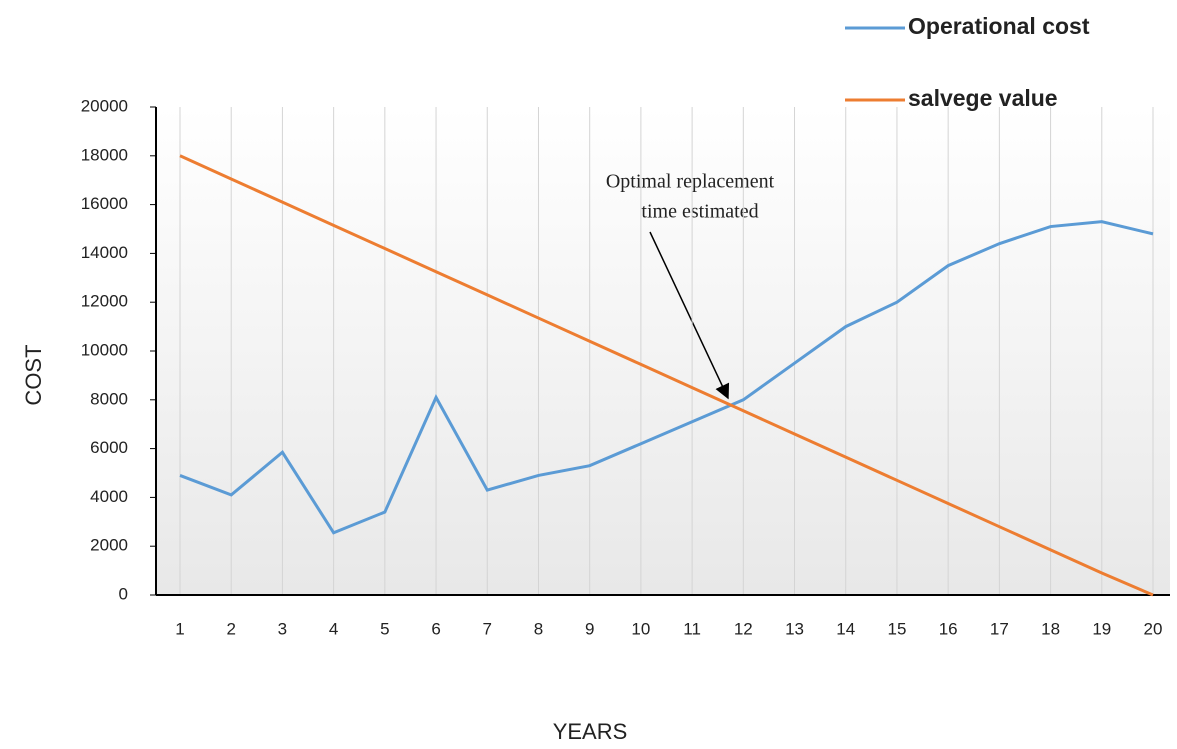 The height and width of the screenshot is (749, 1177). I want to click on x-tick-label: 17, so click(999, 628).